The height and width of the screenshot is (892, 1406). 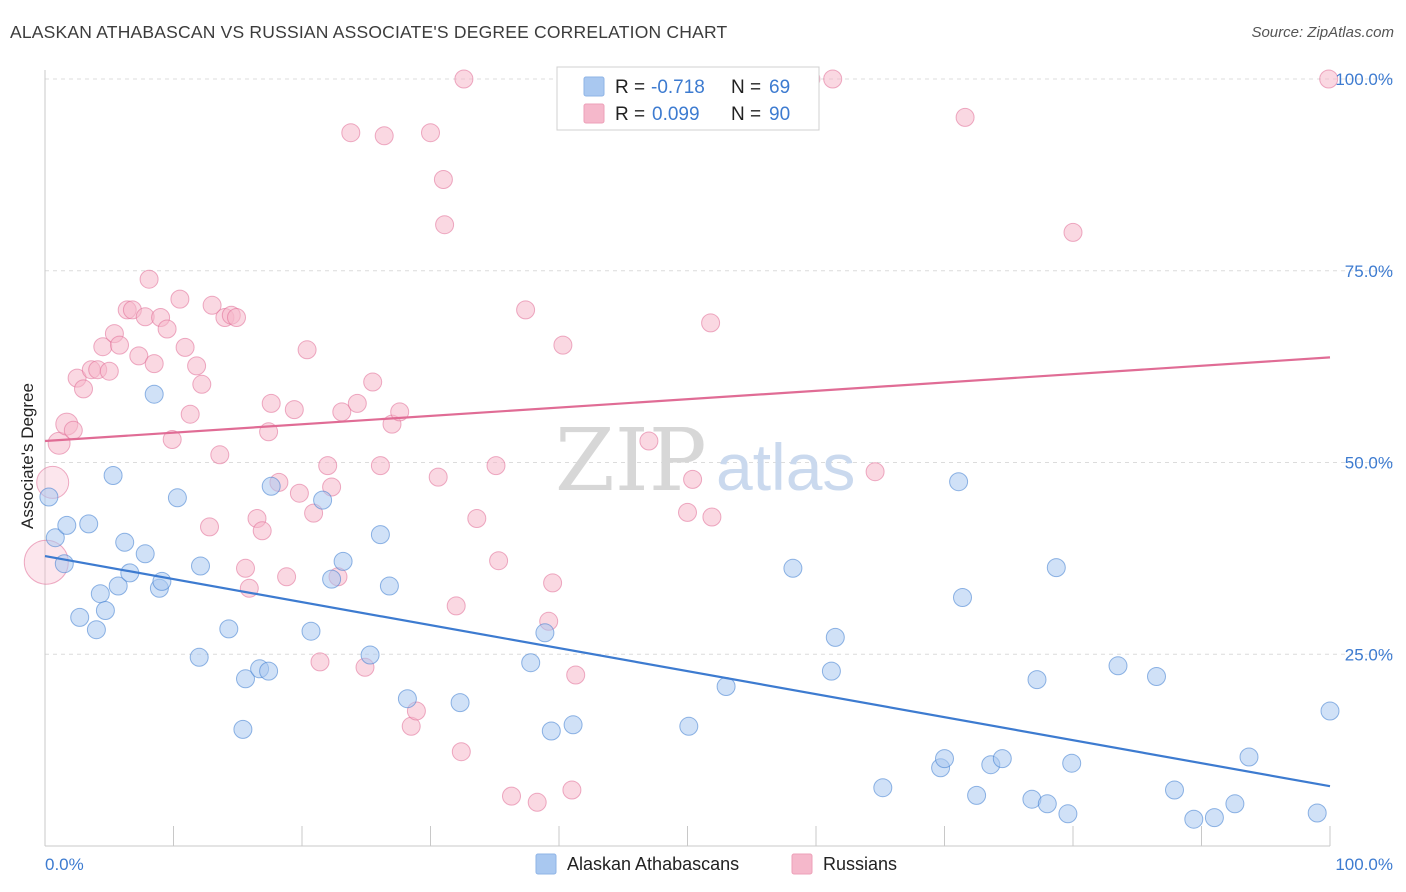 What do you see at coordinates (64, 864) in the screenshot?
I see `x-tick-label-min: 0.0%` at bounding box center [64, 864].